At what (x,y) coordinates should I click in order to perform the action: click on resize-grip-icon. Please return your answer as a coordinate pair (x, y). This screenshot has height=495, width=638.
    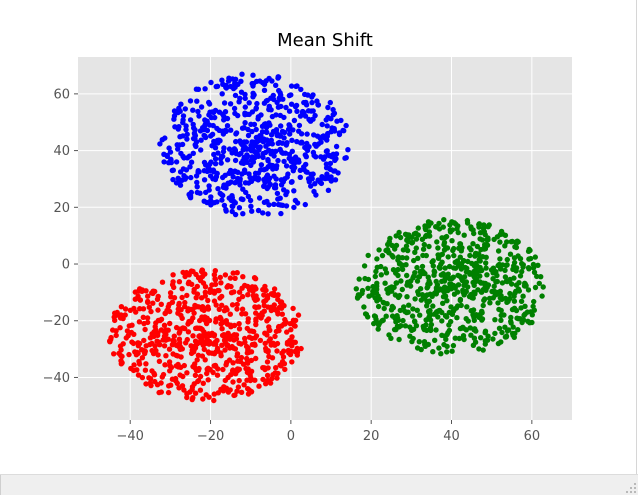
    Looking at the image, I should click on (631, 488).